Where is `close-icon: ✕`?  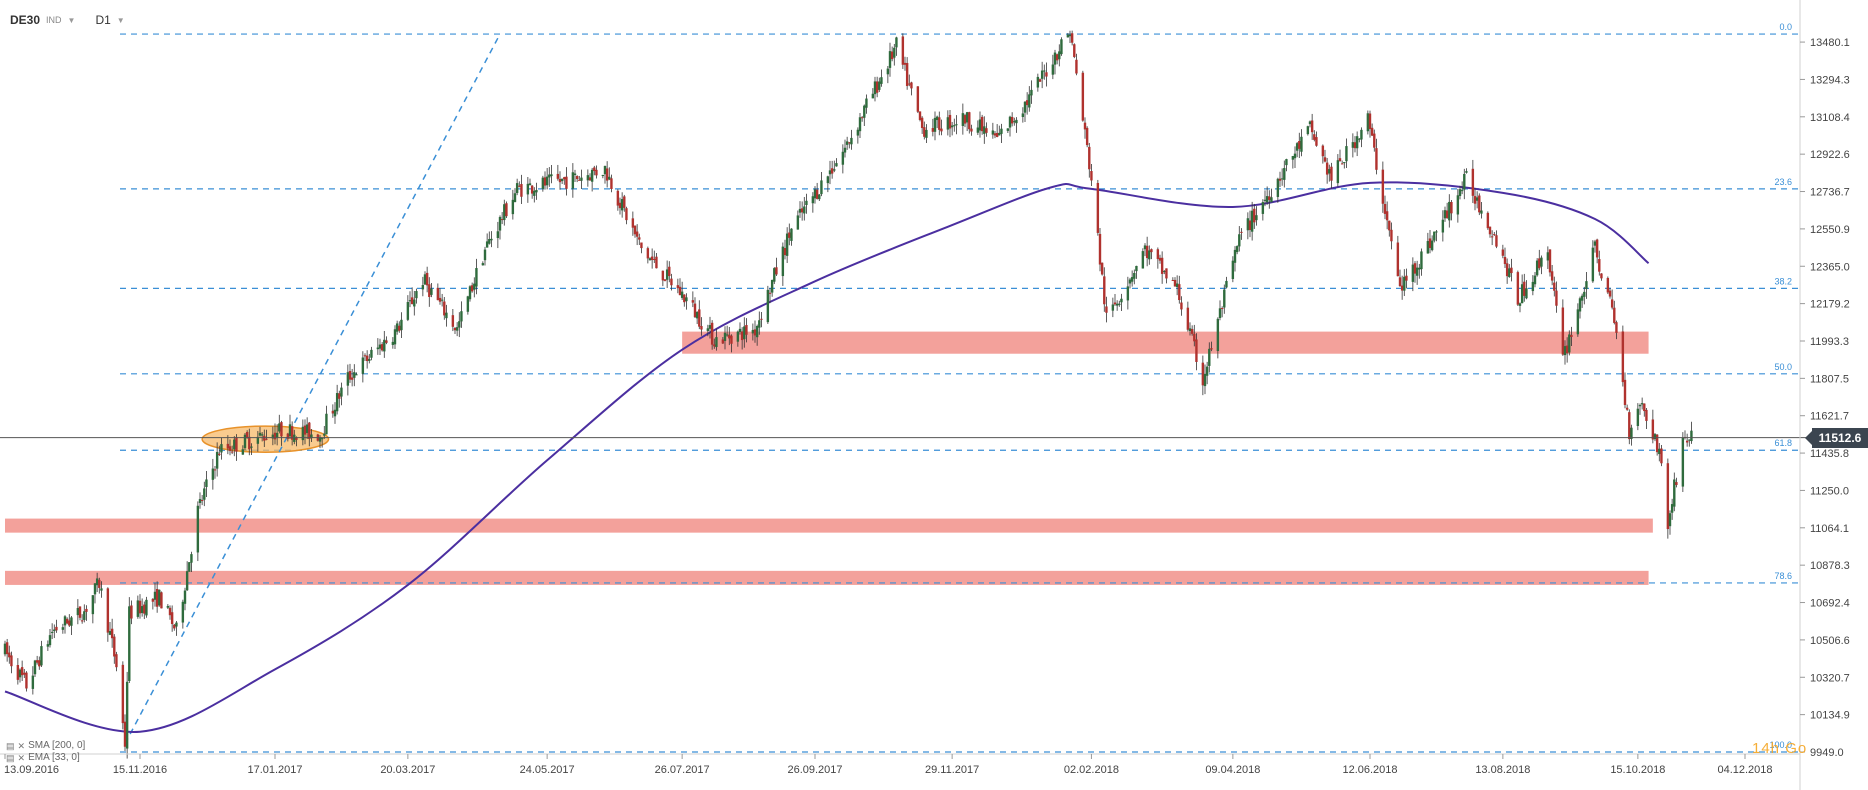
close-icon: ✕ is located at coordinates (21, 758).